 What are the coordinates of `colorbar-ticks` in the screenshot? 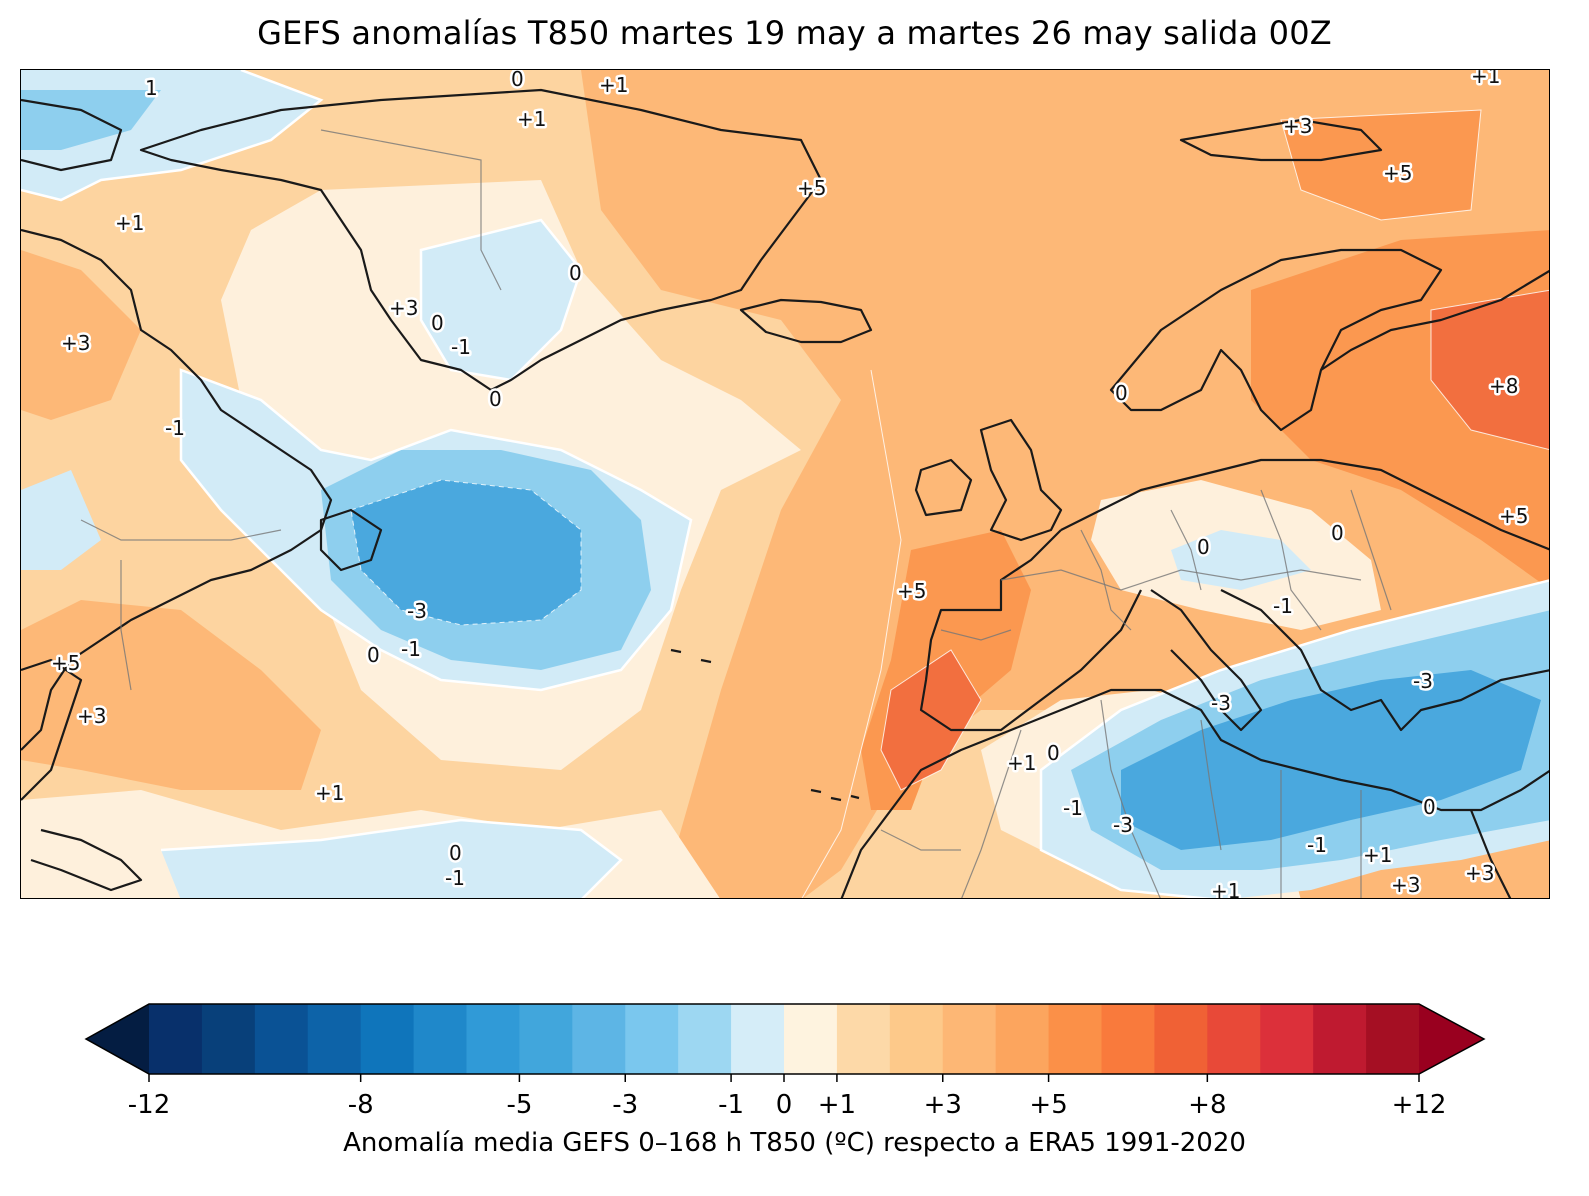 It's located at (784, 1078).